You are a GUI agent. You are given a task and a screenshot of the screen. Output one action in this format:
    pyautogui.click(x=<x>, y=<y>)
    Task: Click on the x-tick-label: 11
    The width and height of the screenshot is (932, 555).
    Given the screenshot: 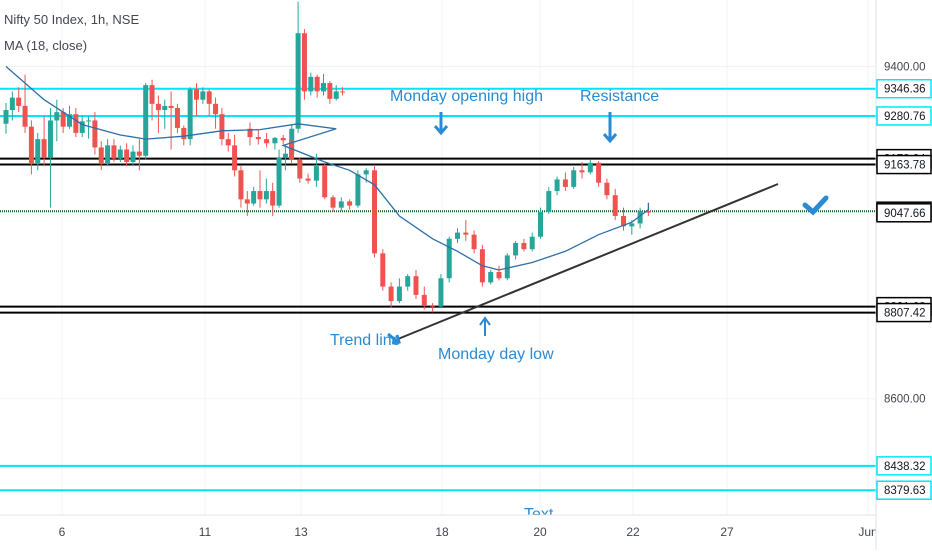 What is the action you would take?
    pyautogui.click(x=205, y=532)
    